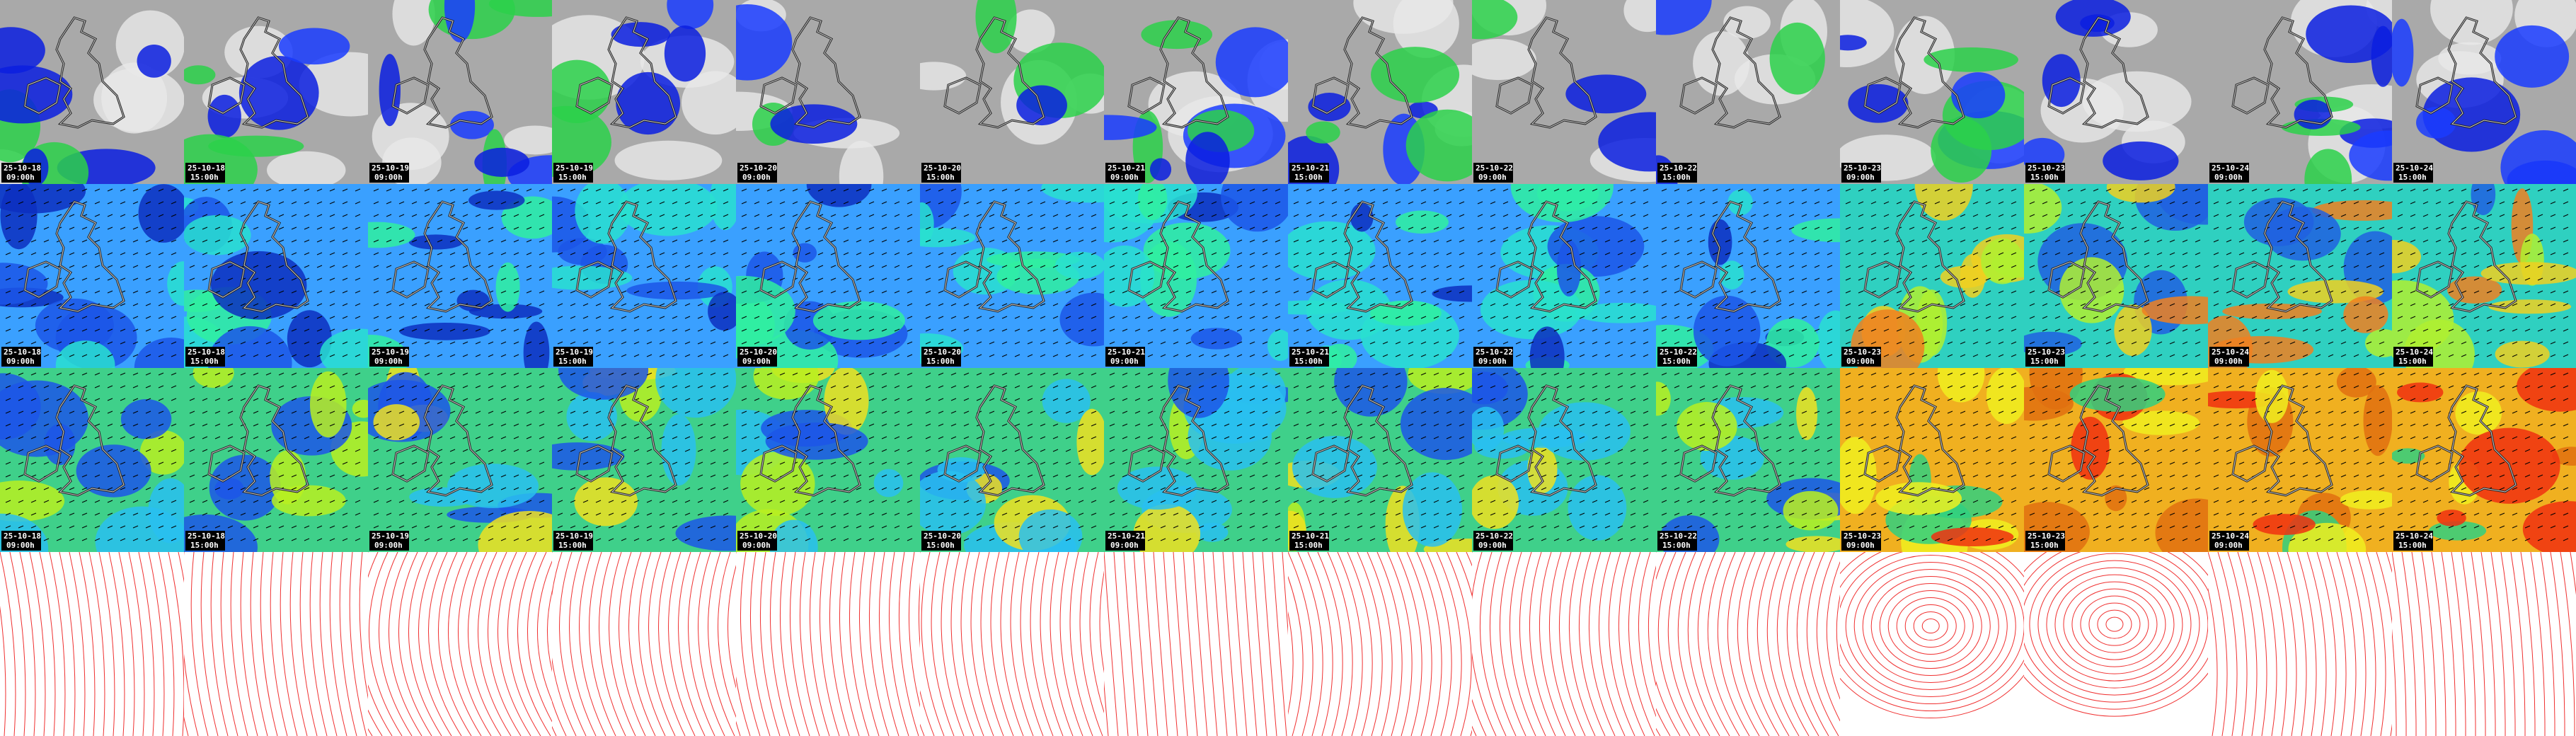 This screenshot has width=2576, height=736. What do you see at coordinates (396, 422) in the screenshot?
I see `field-blob` at bounding box center [396, 422].